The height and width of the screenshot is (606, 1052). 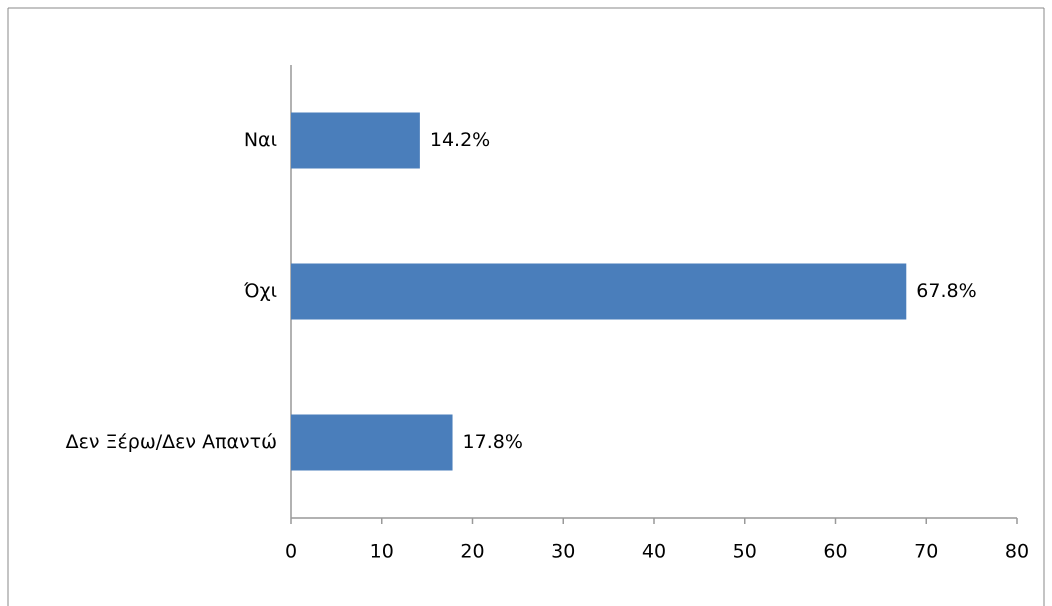 What do you see at coordinates (472, 552) in the screenshot?
I see `x-tick-label: 20` at bounding box center [472, 552].